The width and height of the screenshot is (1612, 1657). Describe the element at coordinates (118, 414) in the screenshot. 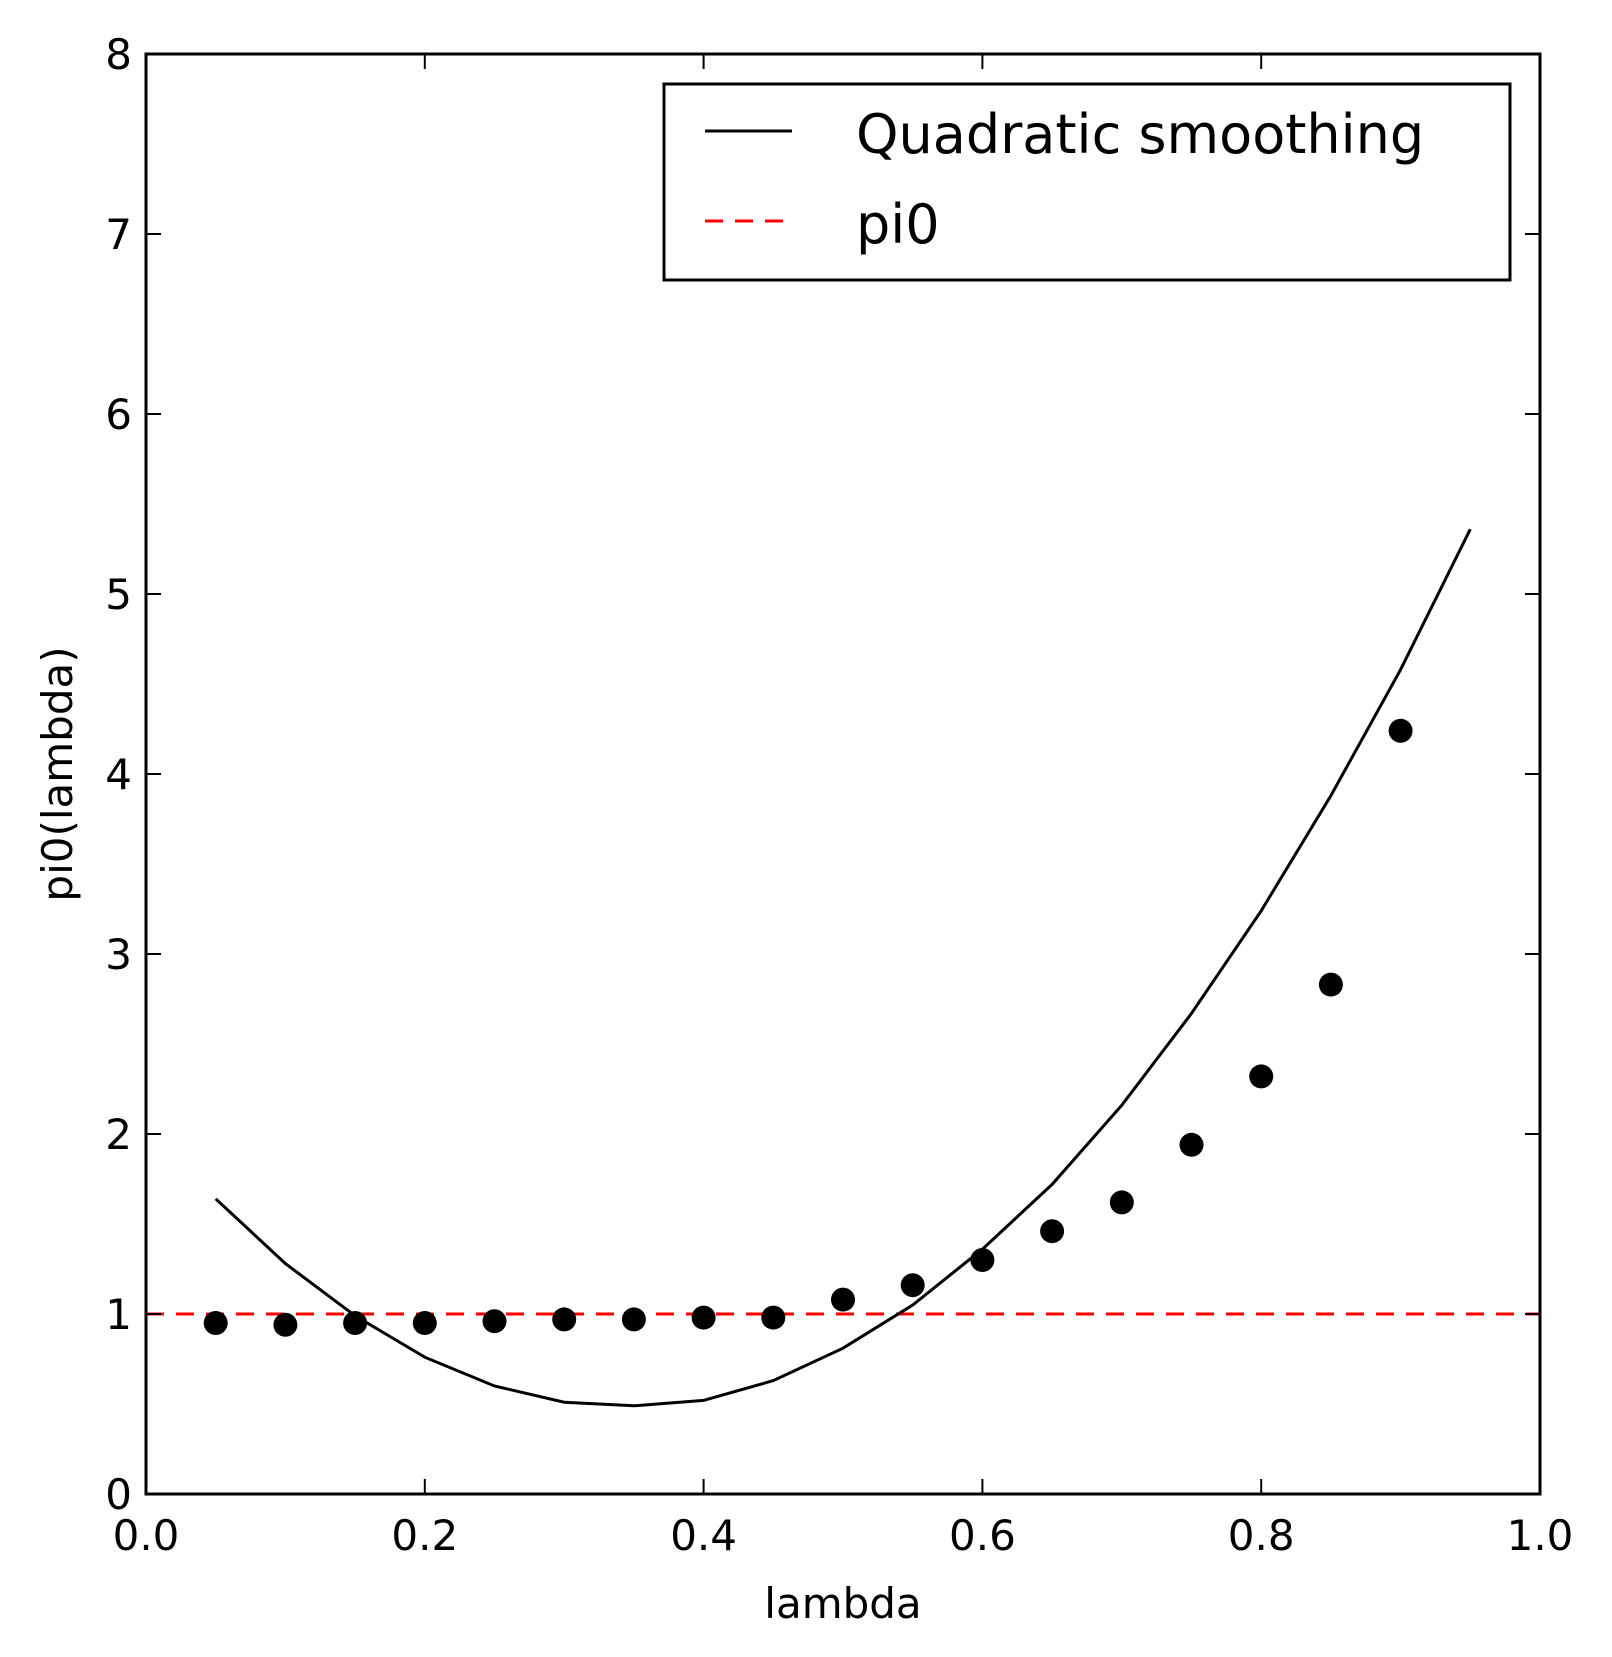

I see `y-tick-label: 6` at that location.